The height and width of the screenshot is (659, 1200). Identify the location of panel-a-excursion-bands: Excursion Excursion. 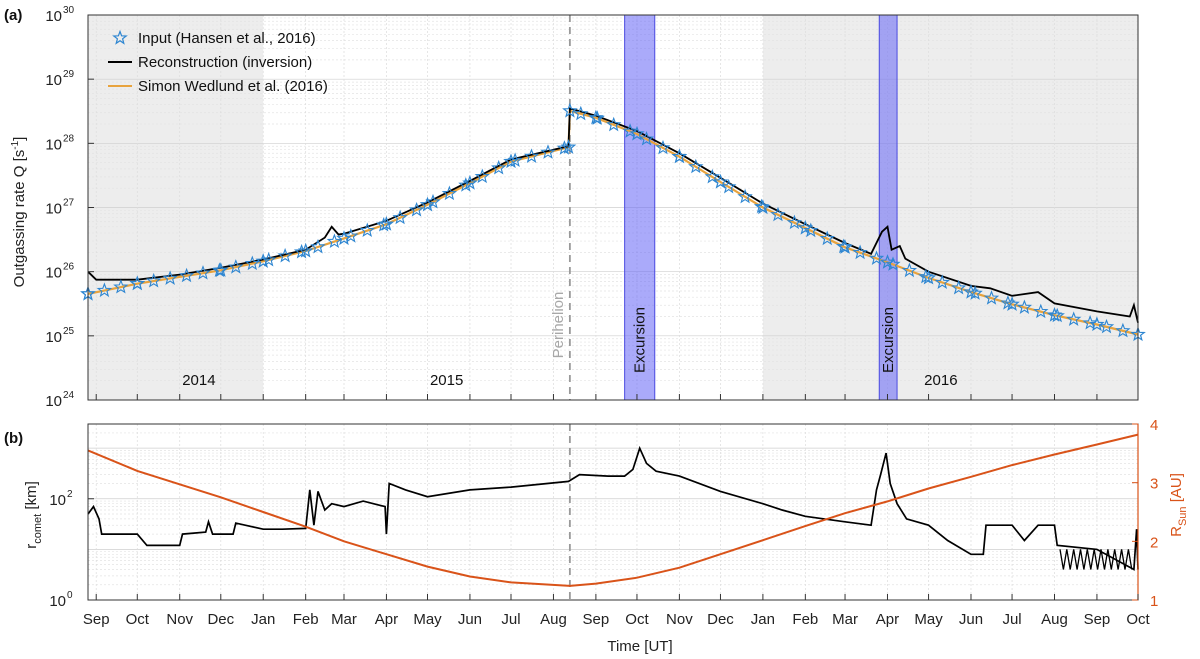
(761, 207).